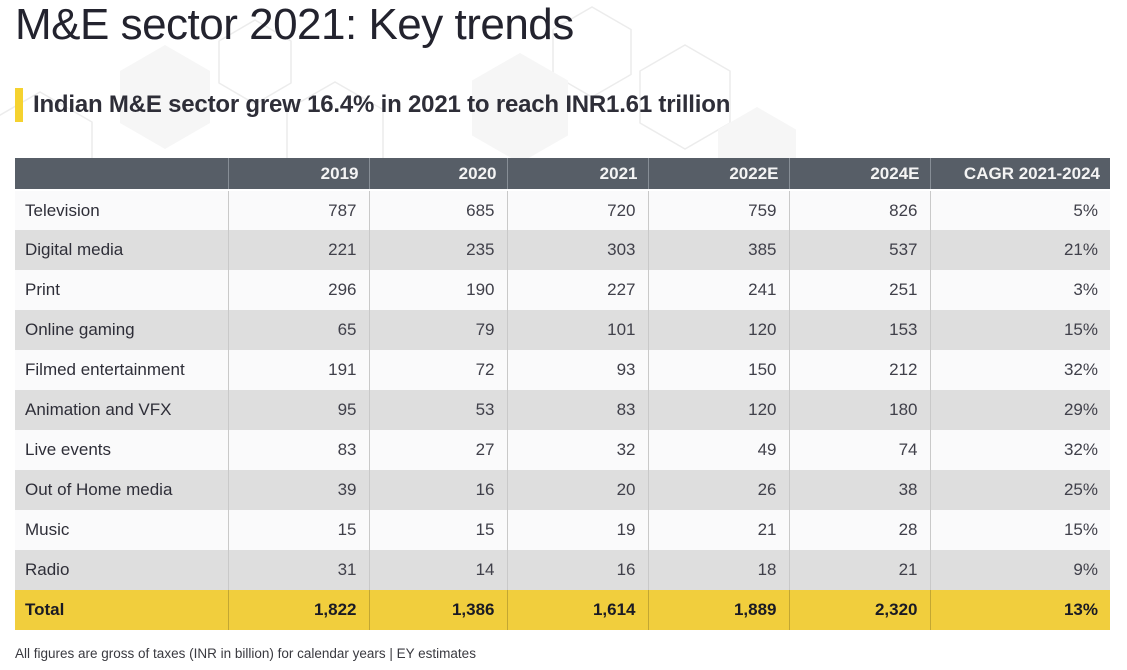 The height and width of the screenshot is (670, 1127). Describe the element at coordinates (121, 570) in the screenshot. I see `row-label: Radio` at that location.